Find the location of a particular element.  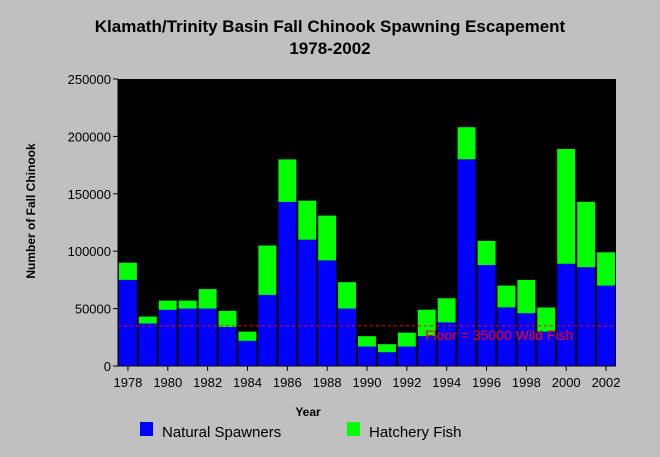

x-tick-label-1994: 1994 is located at coordinates (446, 382).